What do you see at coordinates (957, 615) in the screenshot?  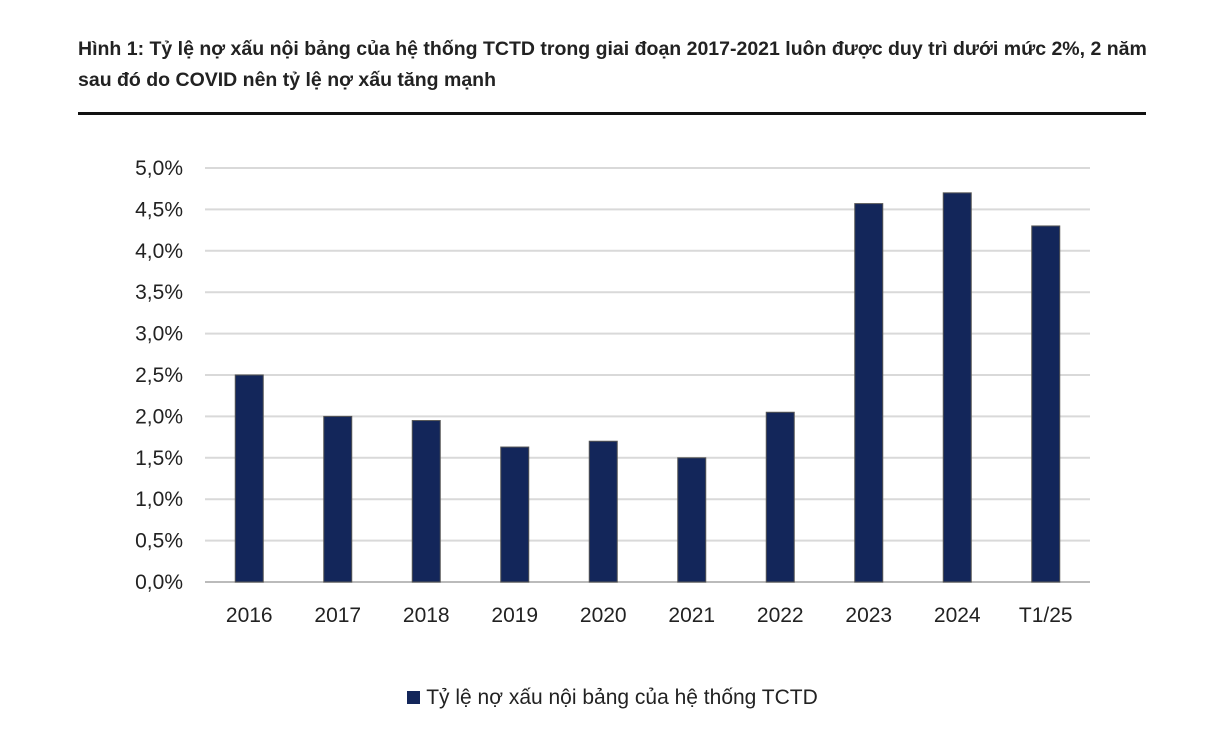 I see `x-tick-label: 2024` at bounding box center [957, 615].